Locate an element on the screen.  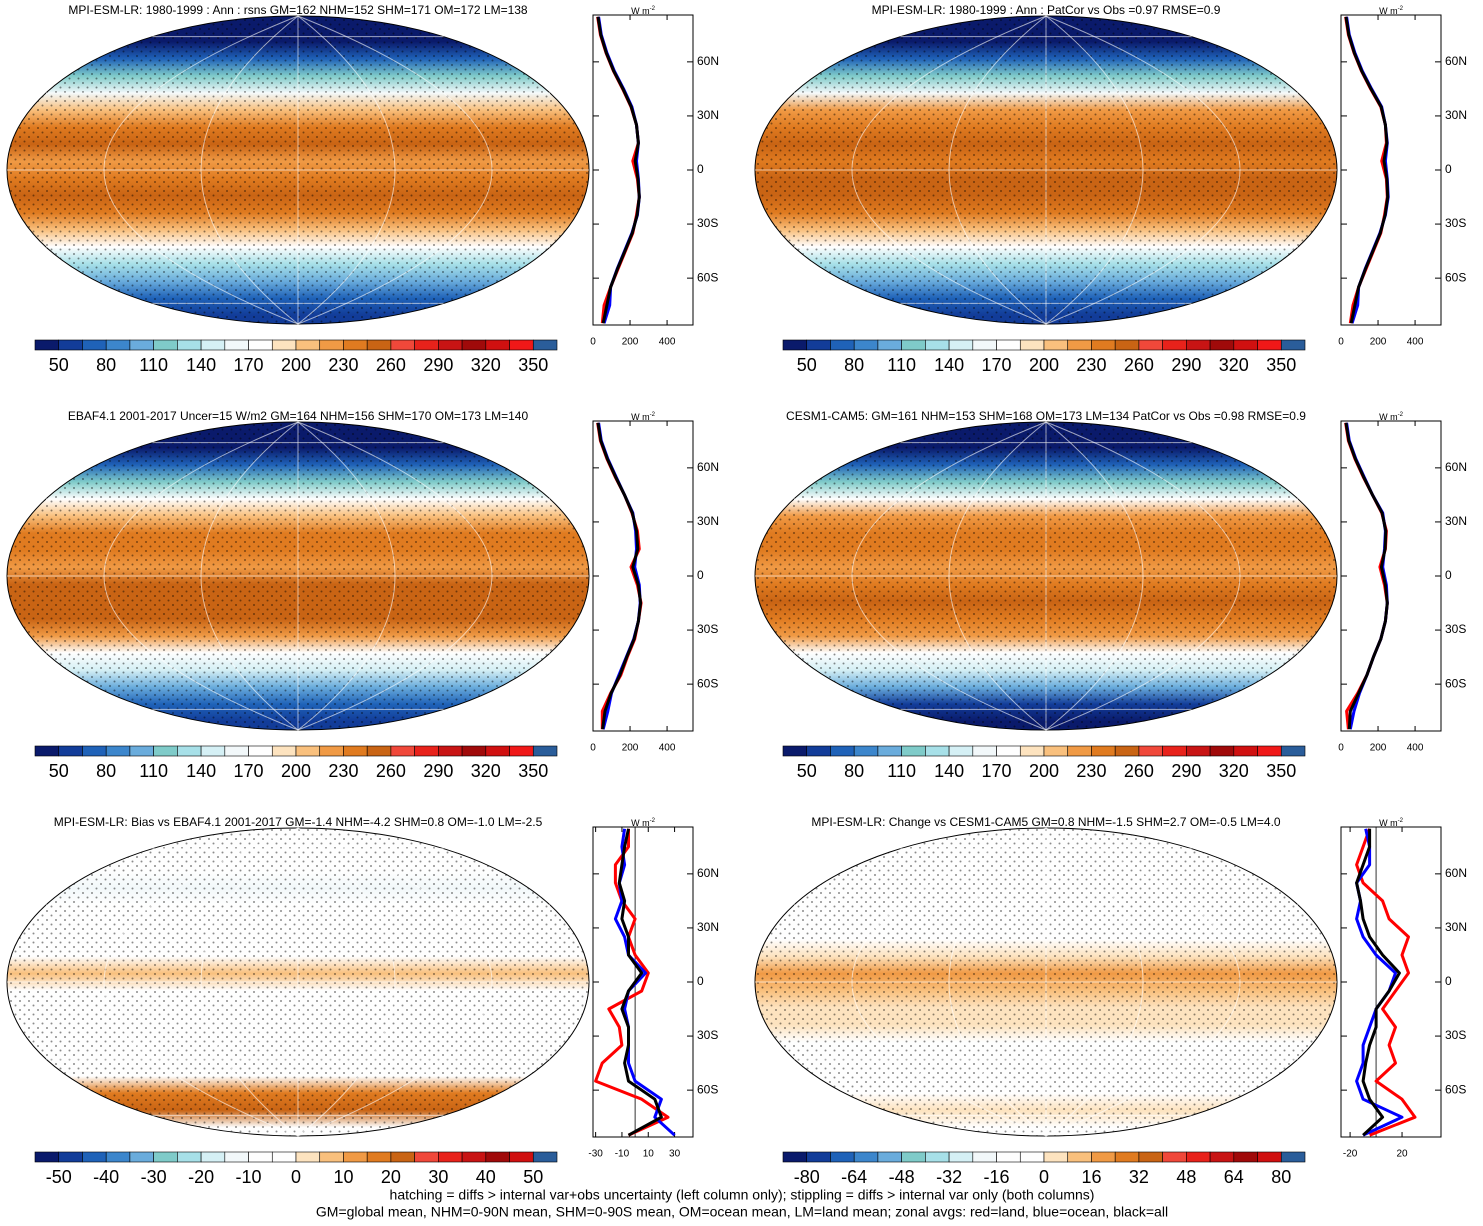
plot-frame is located at coordinates (1391, 576).